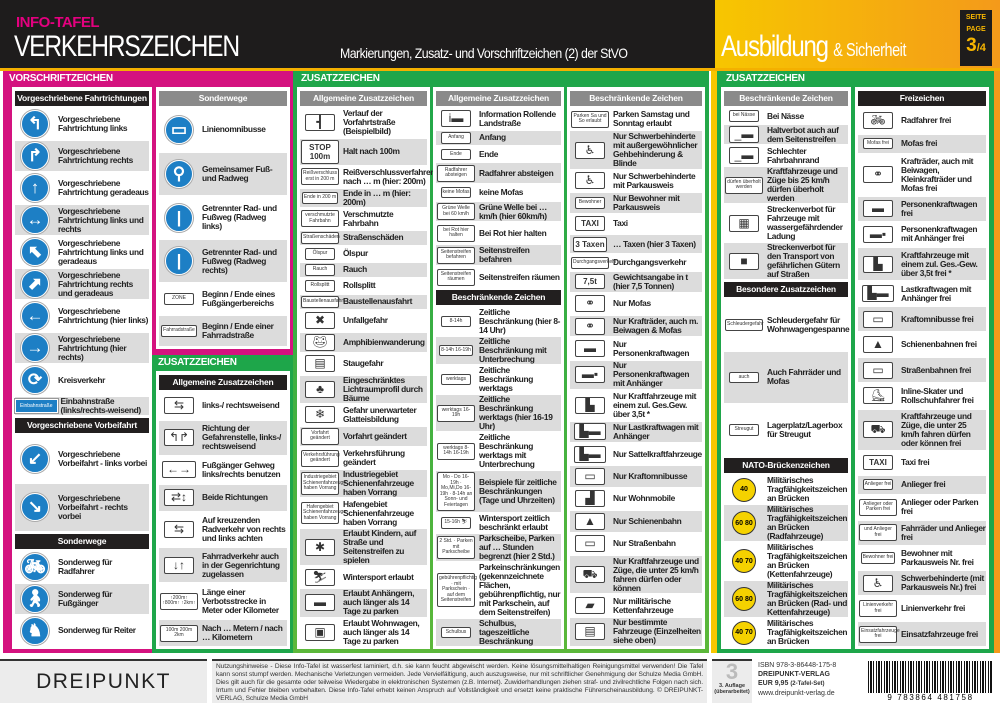 This screenshot has width=1000, height=707. Describe the element at coordinates (744, 430) in the screenshot. I see `sign: Streugut` at that location.